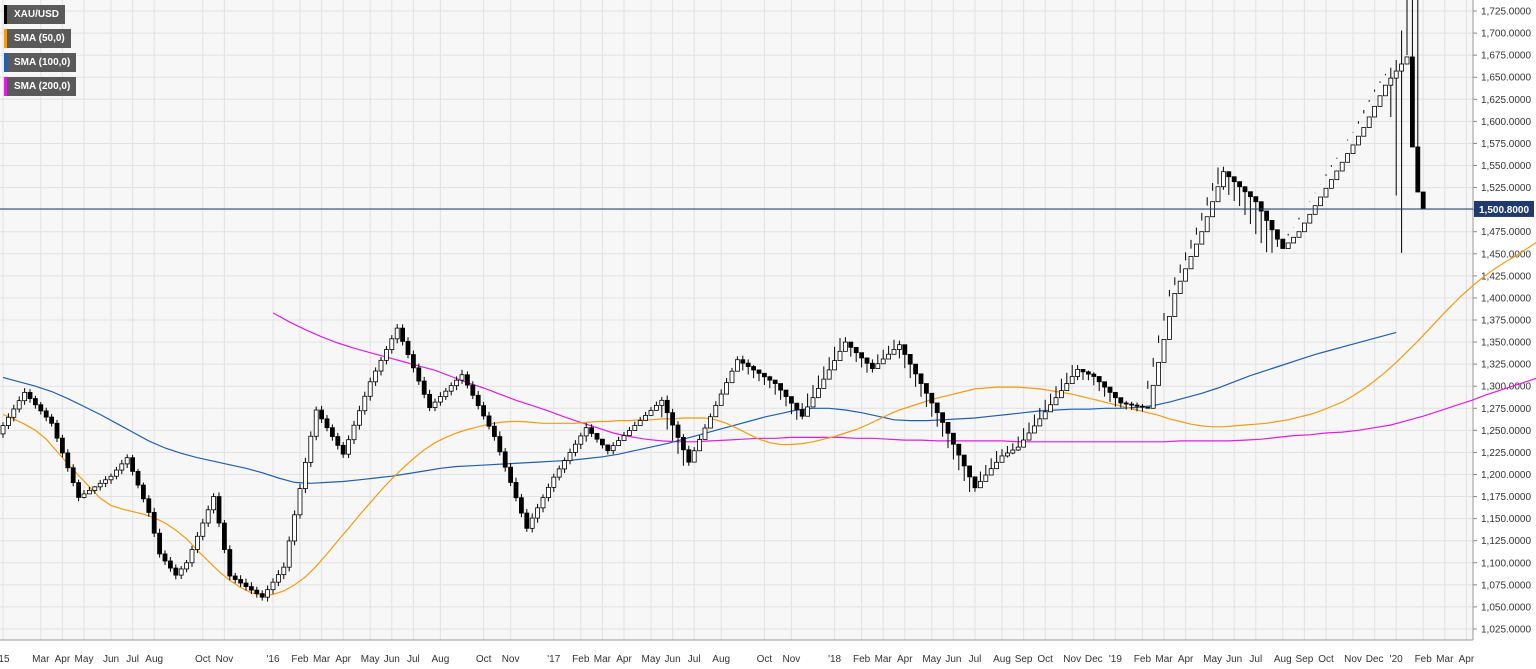  I want to click on legend-item-sma50: SMA (50,0), so click(37, 38).